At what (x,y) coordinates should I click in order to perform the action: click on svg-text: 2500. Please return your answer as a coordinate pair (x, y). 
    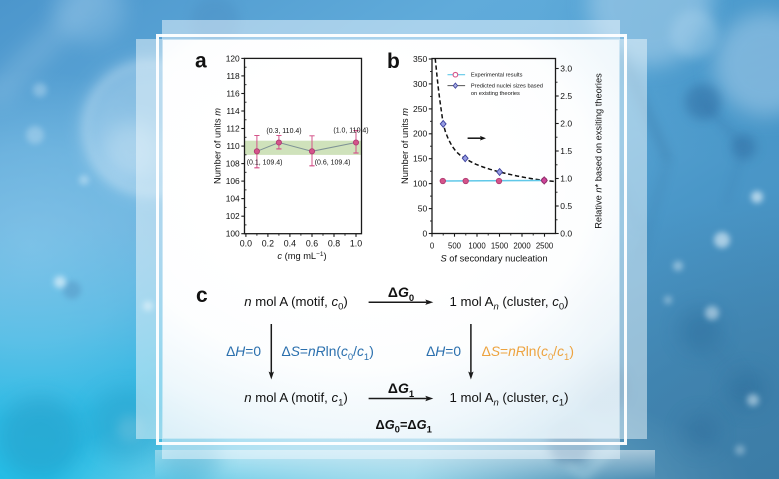
    Looking at the image, I should click on (545, 246).